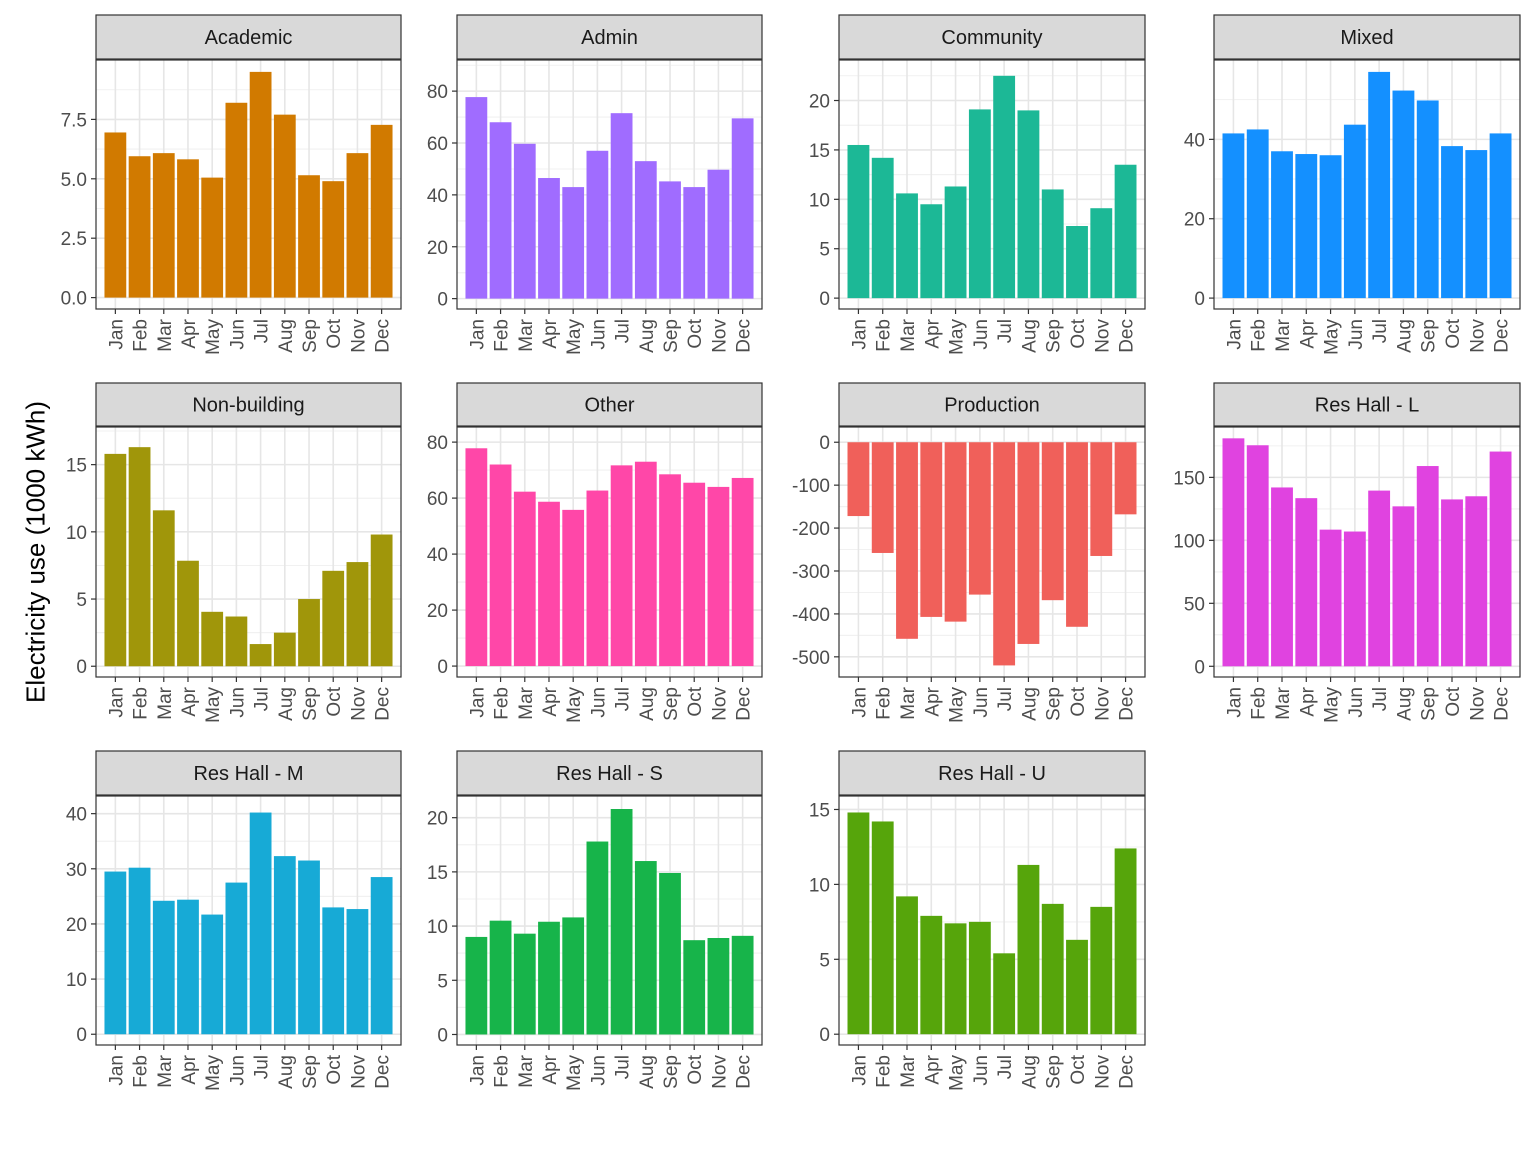 This screenshot has width=1536, height=1152. I want to click on bar-res-hall-l-nov, so click(1476, 581).